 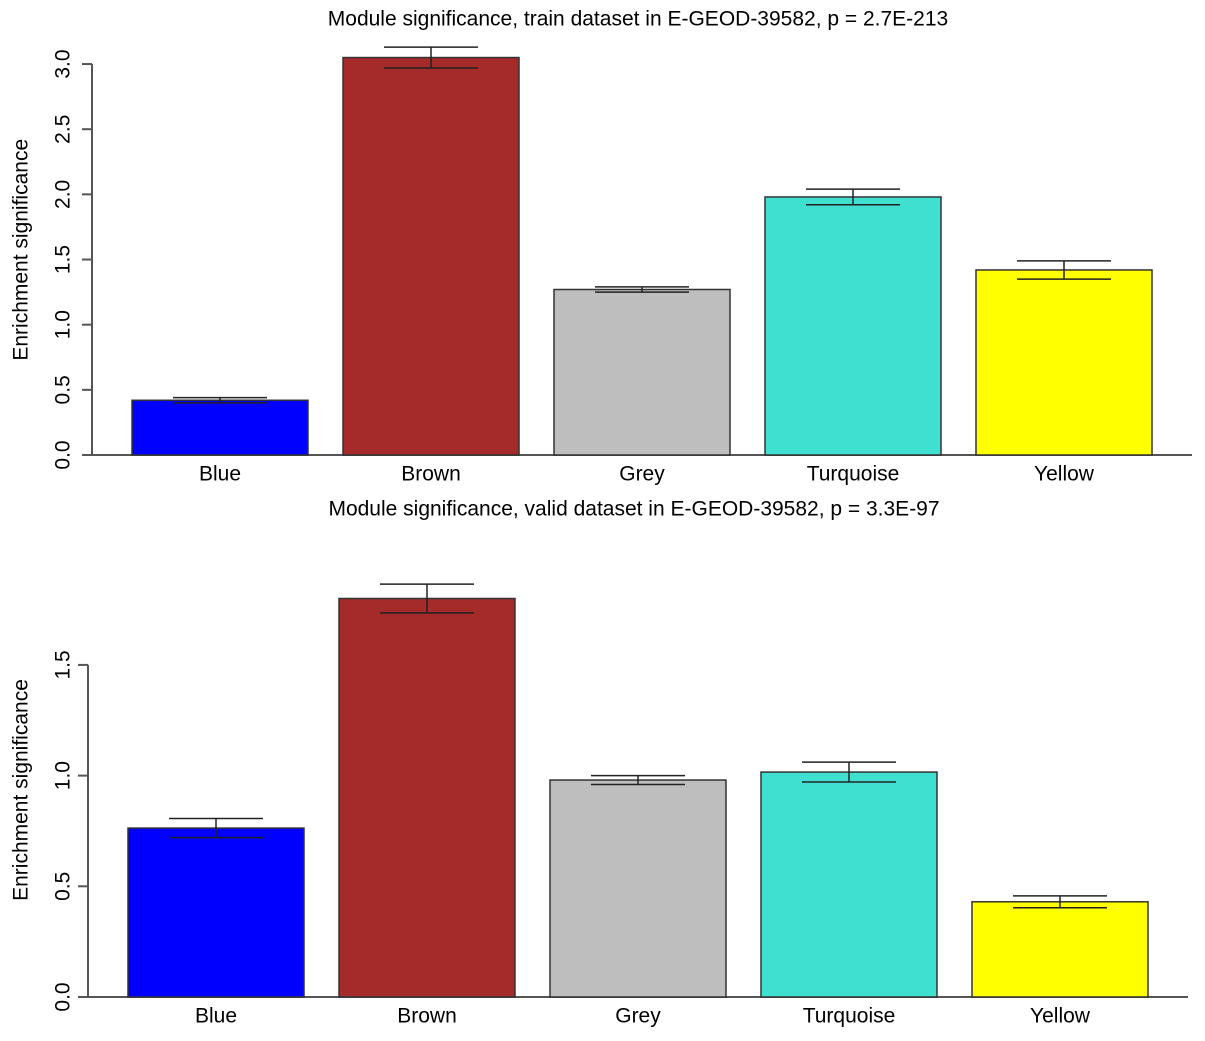 I want to click on y-tick-label: 3.0, so click(x=63, y=63).